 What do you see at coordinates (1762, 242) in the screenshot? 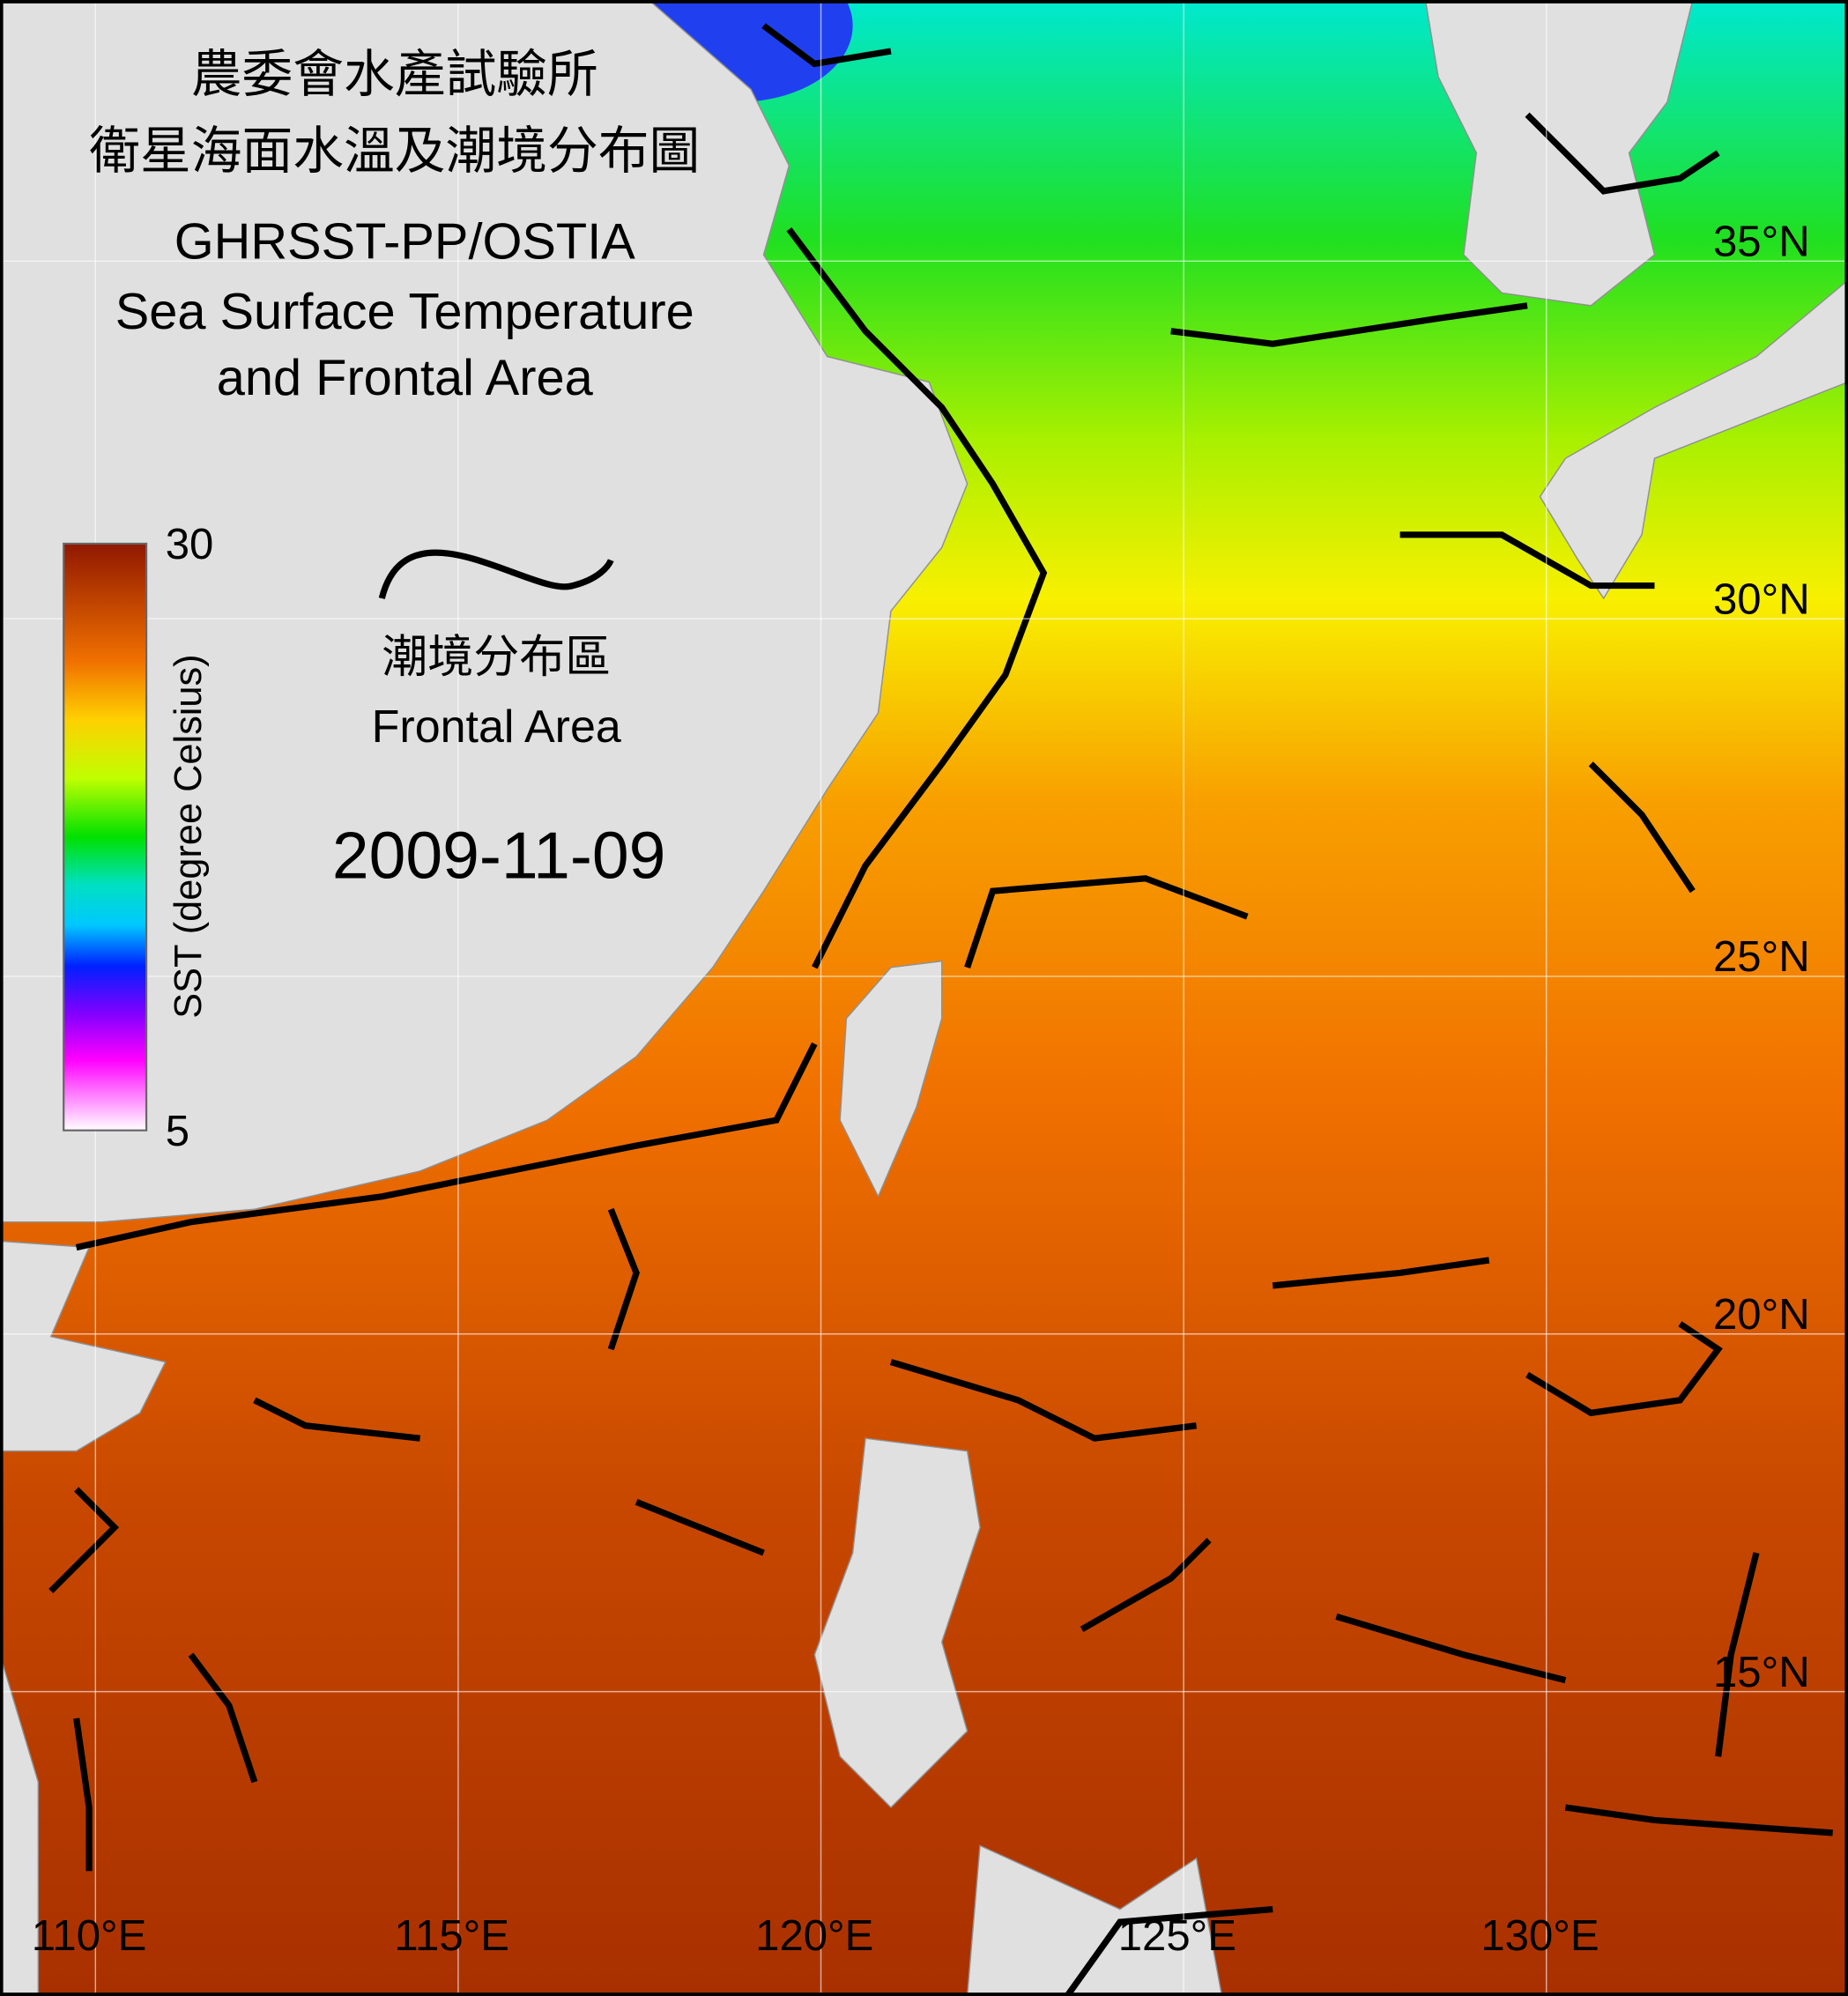
I see `lat-label: 35°N` at bounding box center [1762, 242].